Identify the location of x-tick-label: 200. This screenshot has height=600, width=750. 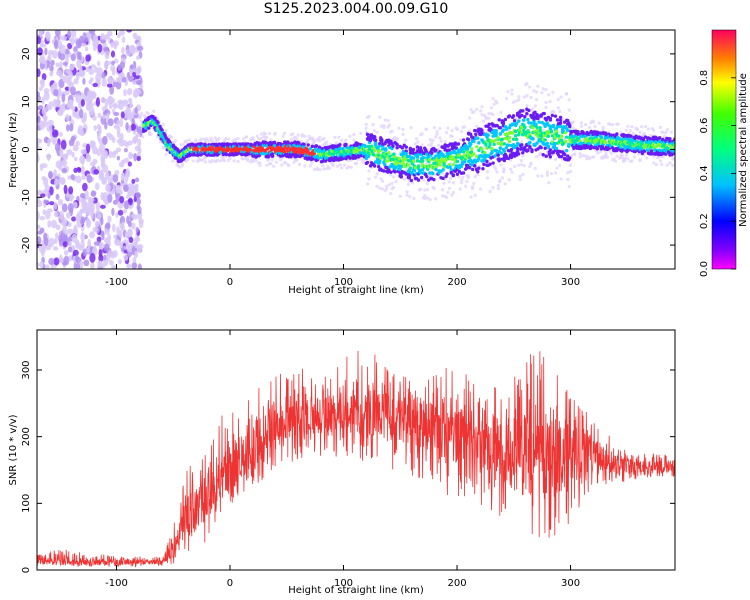
(456, 282).